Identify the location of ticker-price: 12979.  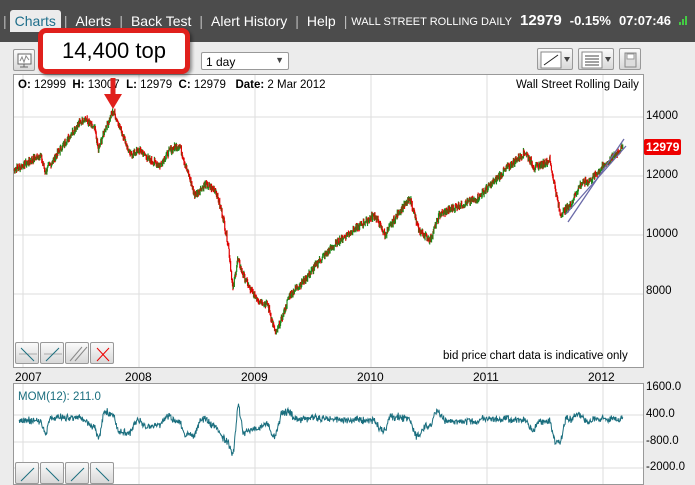
(541, 20).